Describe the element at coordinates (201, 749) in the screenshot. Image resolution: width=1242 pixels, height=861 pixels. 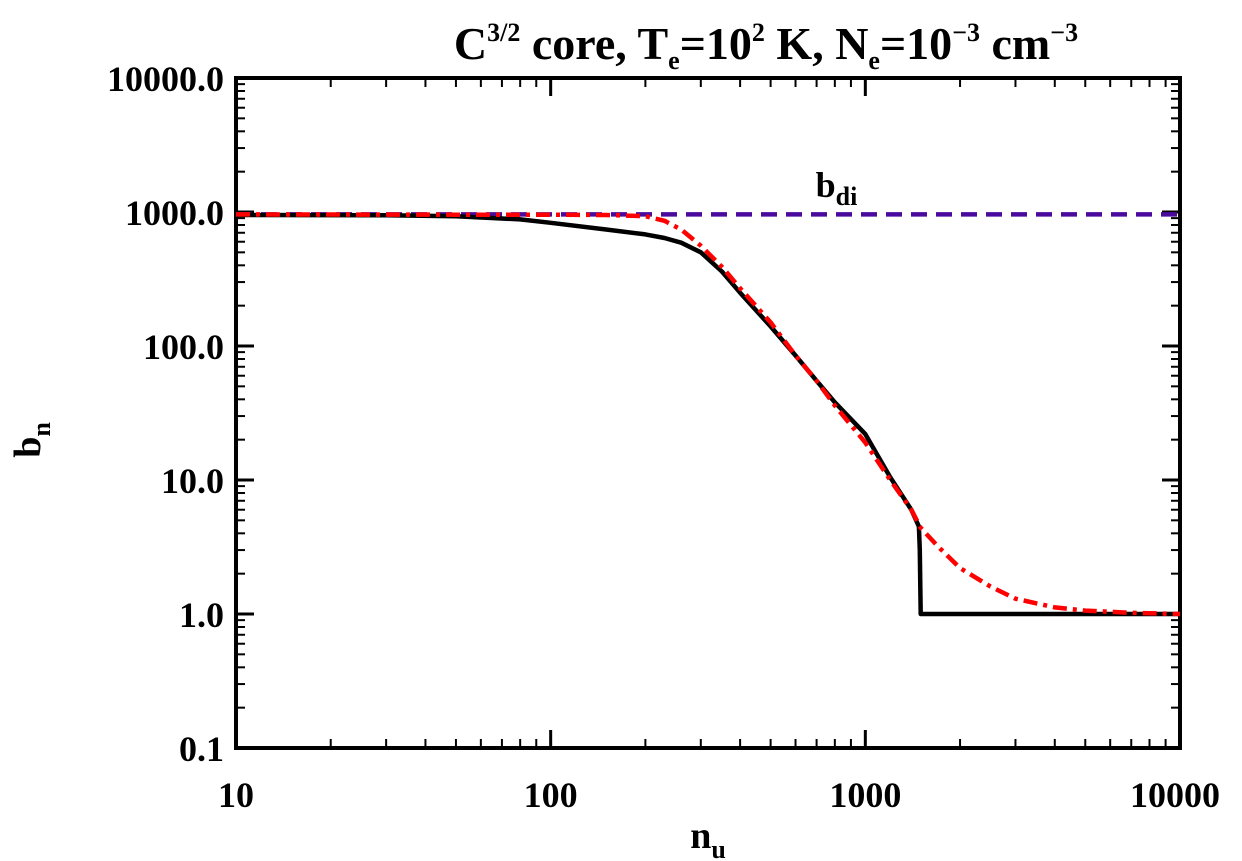
I see `y-tick-label: 0.1` at that location.